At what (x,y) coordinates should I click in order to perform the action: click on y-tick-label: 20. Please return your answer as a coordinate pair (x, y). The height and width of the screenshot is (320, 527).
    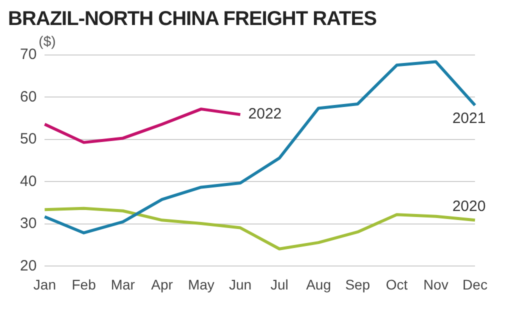
    Looking at the image, I should click on (28, 265).